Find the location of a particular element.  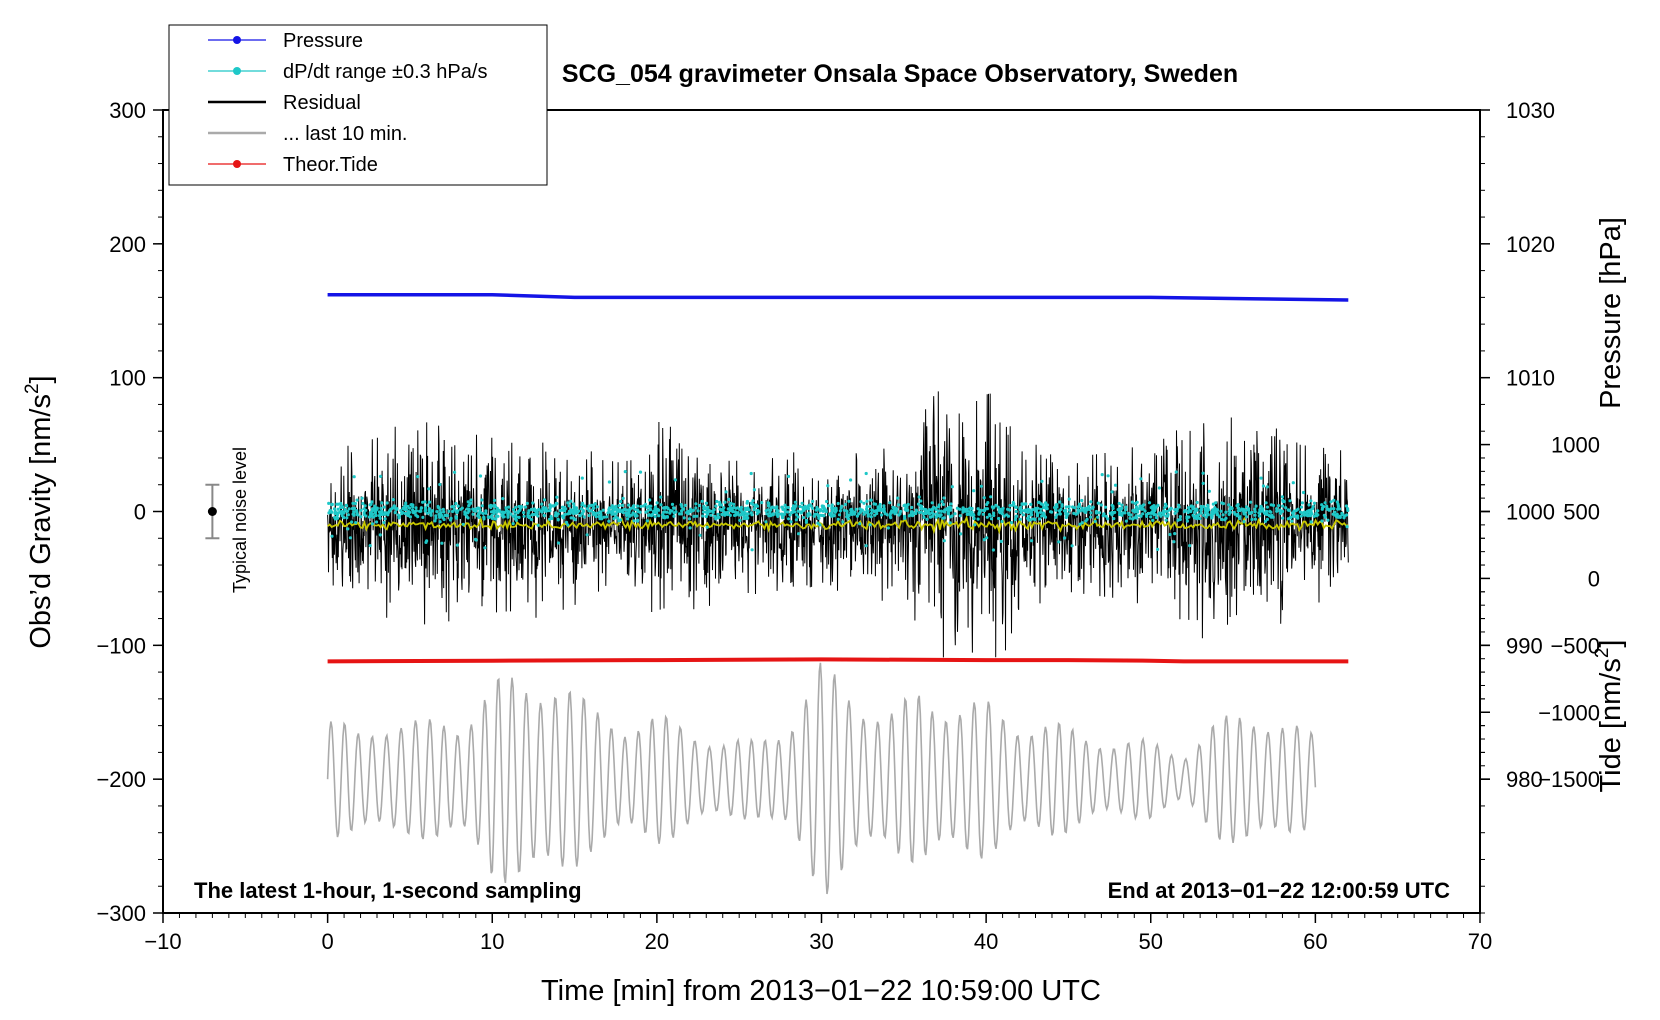

tide-axis-label-sup: 2 is located at coordinates (1602, 653).